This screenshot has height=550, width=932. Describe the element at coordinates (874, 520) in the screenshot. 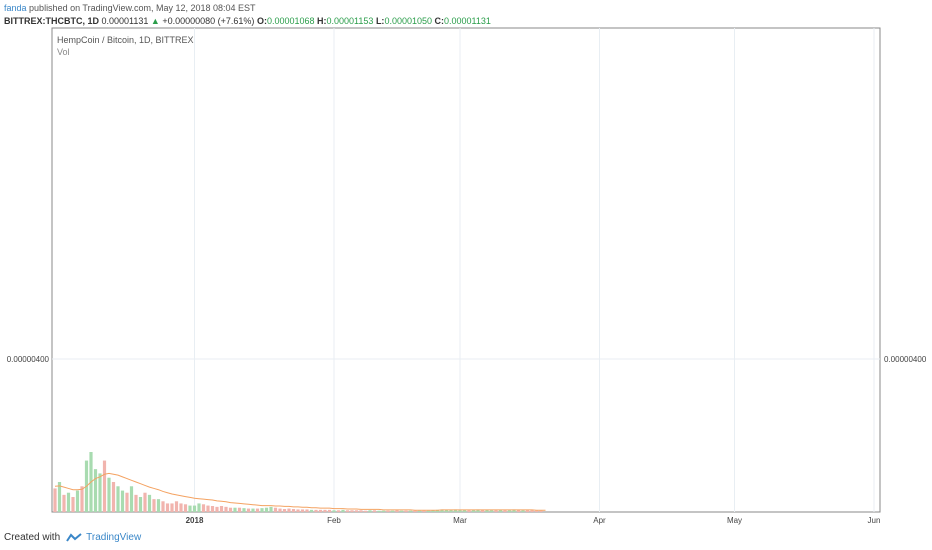

I see `x-tick-label: Jun` at that location.